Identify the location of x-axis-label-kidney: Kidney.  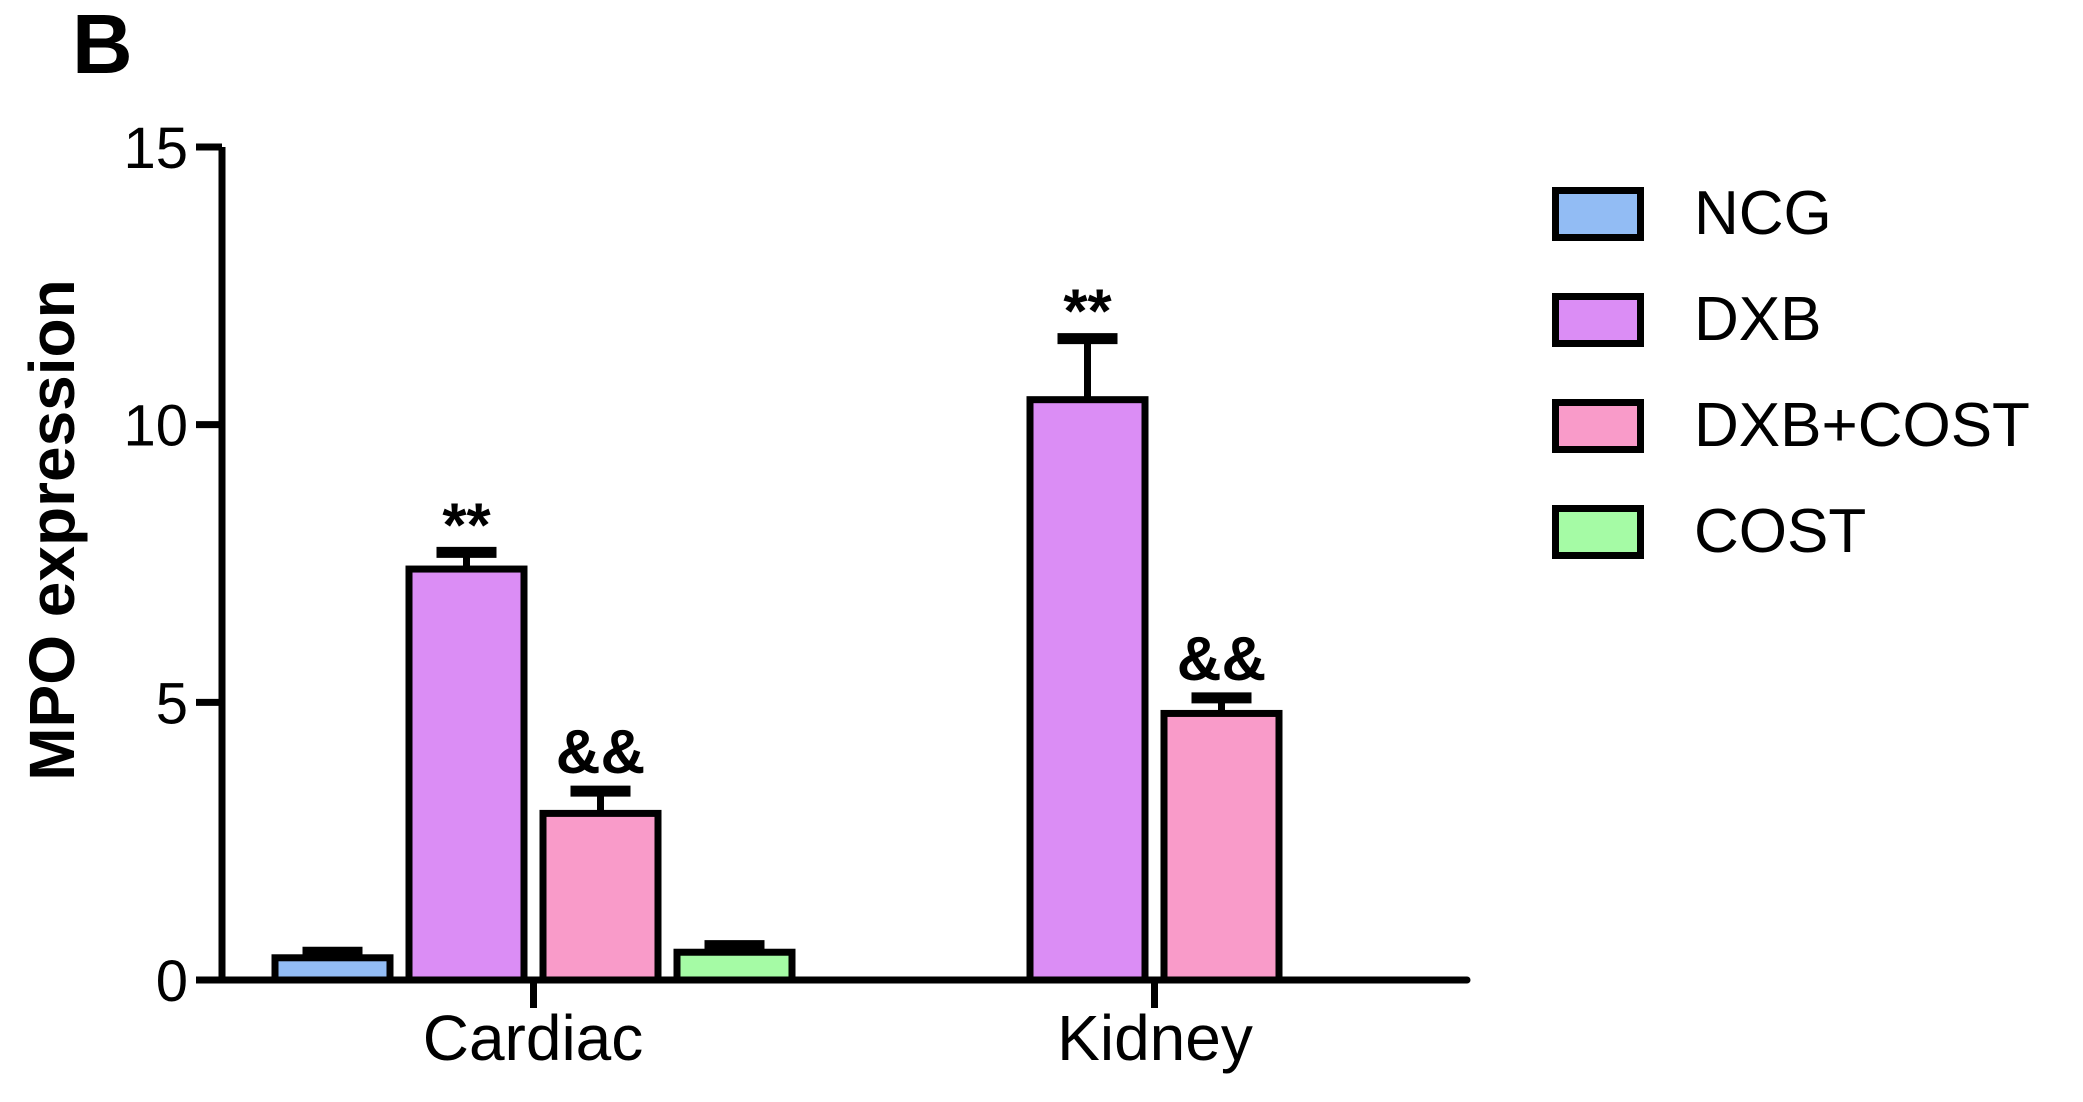
(1155, 1038).